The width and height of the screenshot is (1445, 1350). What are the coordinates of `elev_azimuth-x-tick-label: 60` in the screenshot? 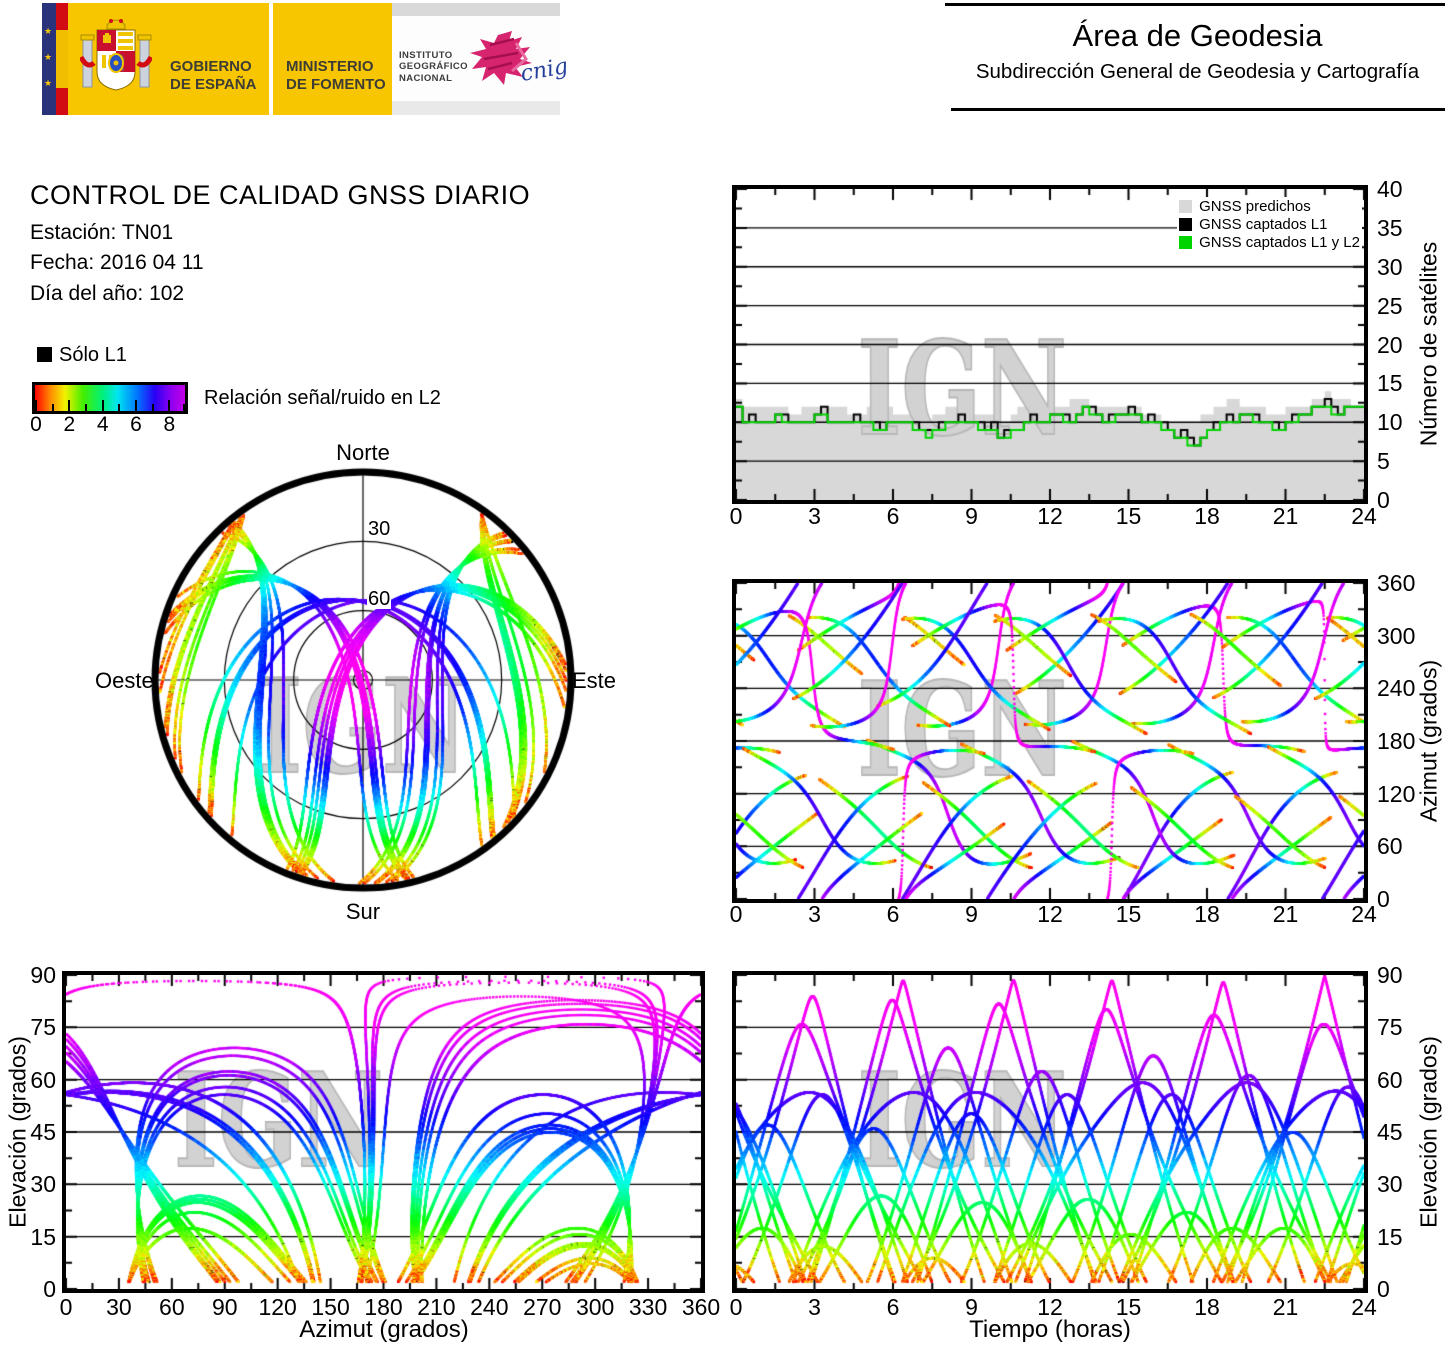 It's located at (172, 1307).